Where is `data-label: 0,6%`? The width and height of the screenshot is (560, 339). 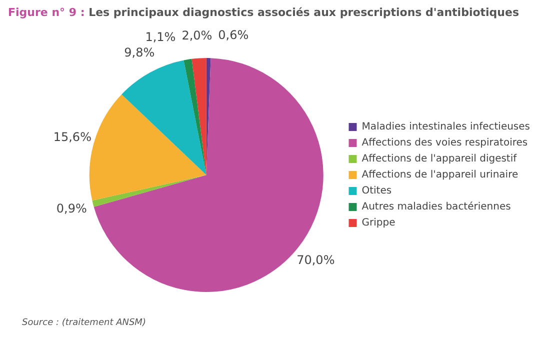
data-label: 0,6% is located at coordinates (233, 35).